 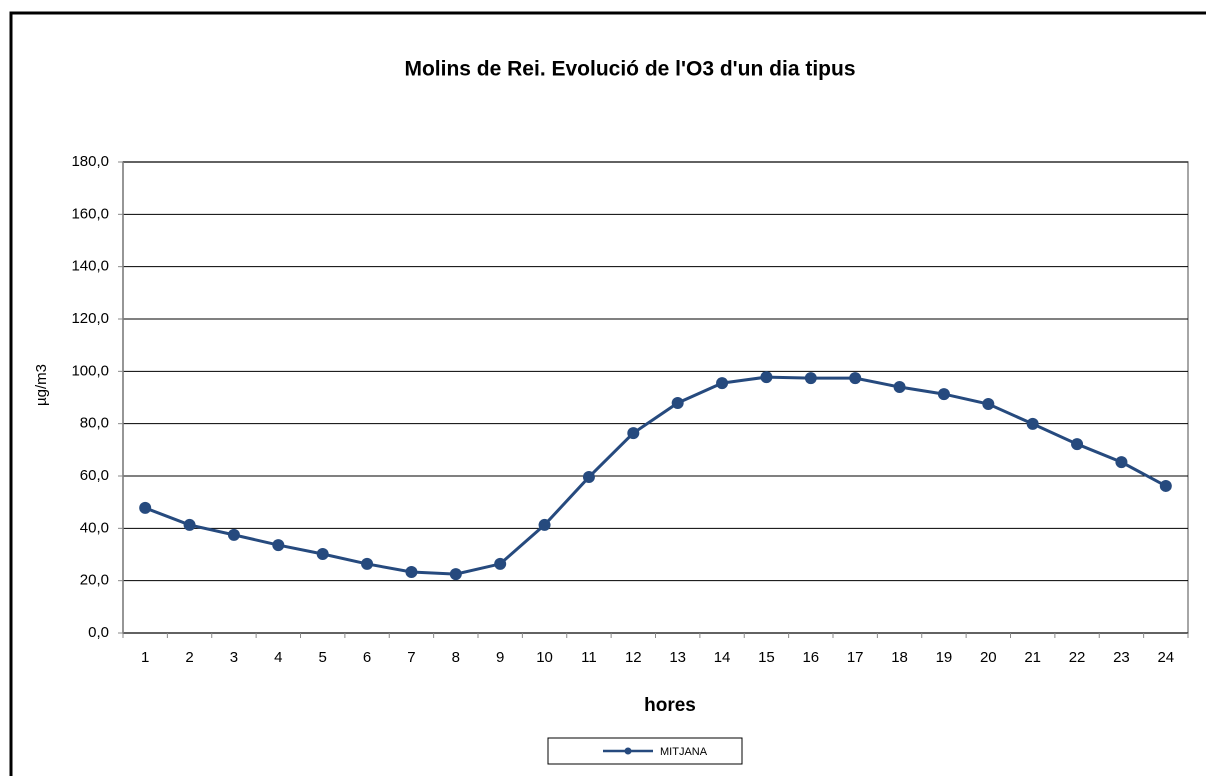 What do you see at coordinates (234, 657) in the screenshot?
I see `x-tick-label: 3` at bounding box center [234, 657].